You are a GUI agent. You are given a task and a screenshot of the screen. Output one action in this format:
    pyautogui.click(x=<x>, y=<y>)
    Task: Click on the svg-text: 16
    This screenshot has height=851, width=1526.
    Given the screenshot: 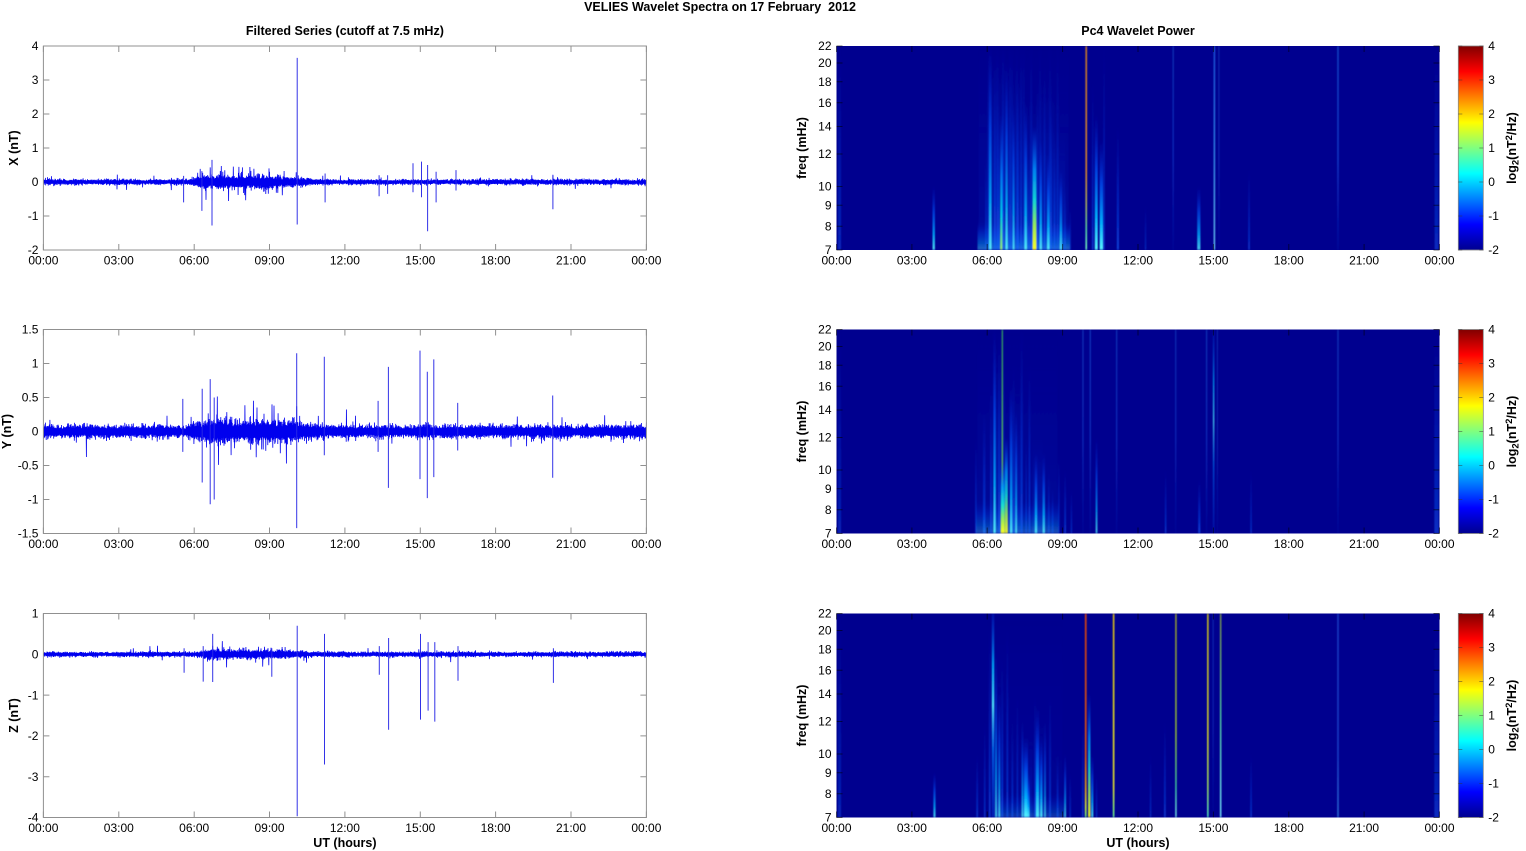 What is the action you would take?
    pyautogui.click(x=825, y=670)
    